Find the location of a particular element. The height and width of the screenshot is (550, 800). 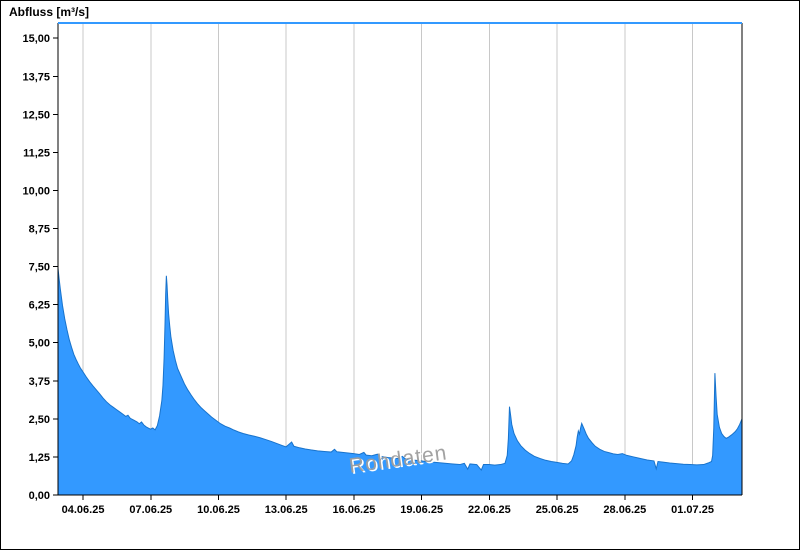

y-tick-label: 7,50 is located at coordinates (39, 268).